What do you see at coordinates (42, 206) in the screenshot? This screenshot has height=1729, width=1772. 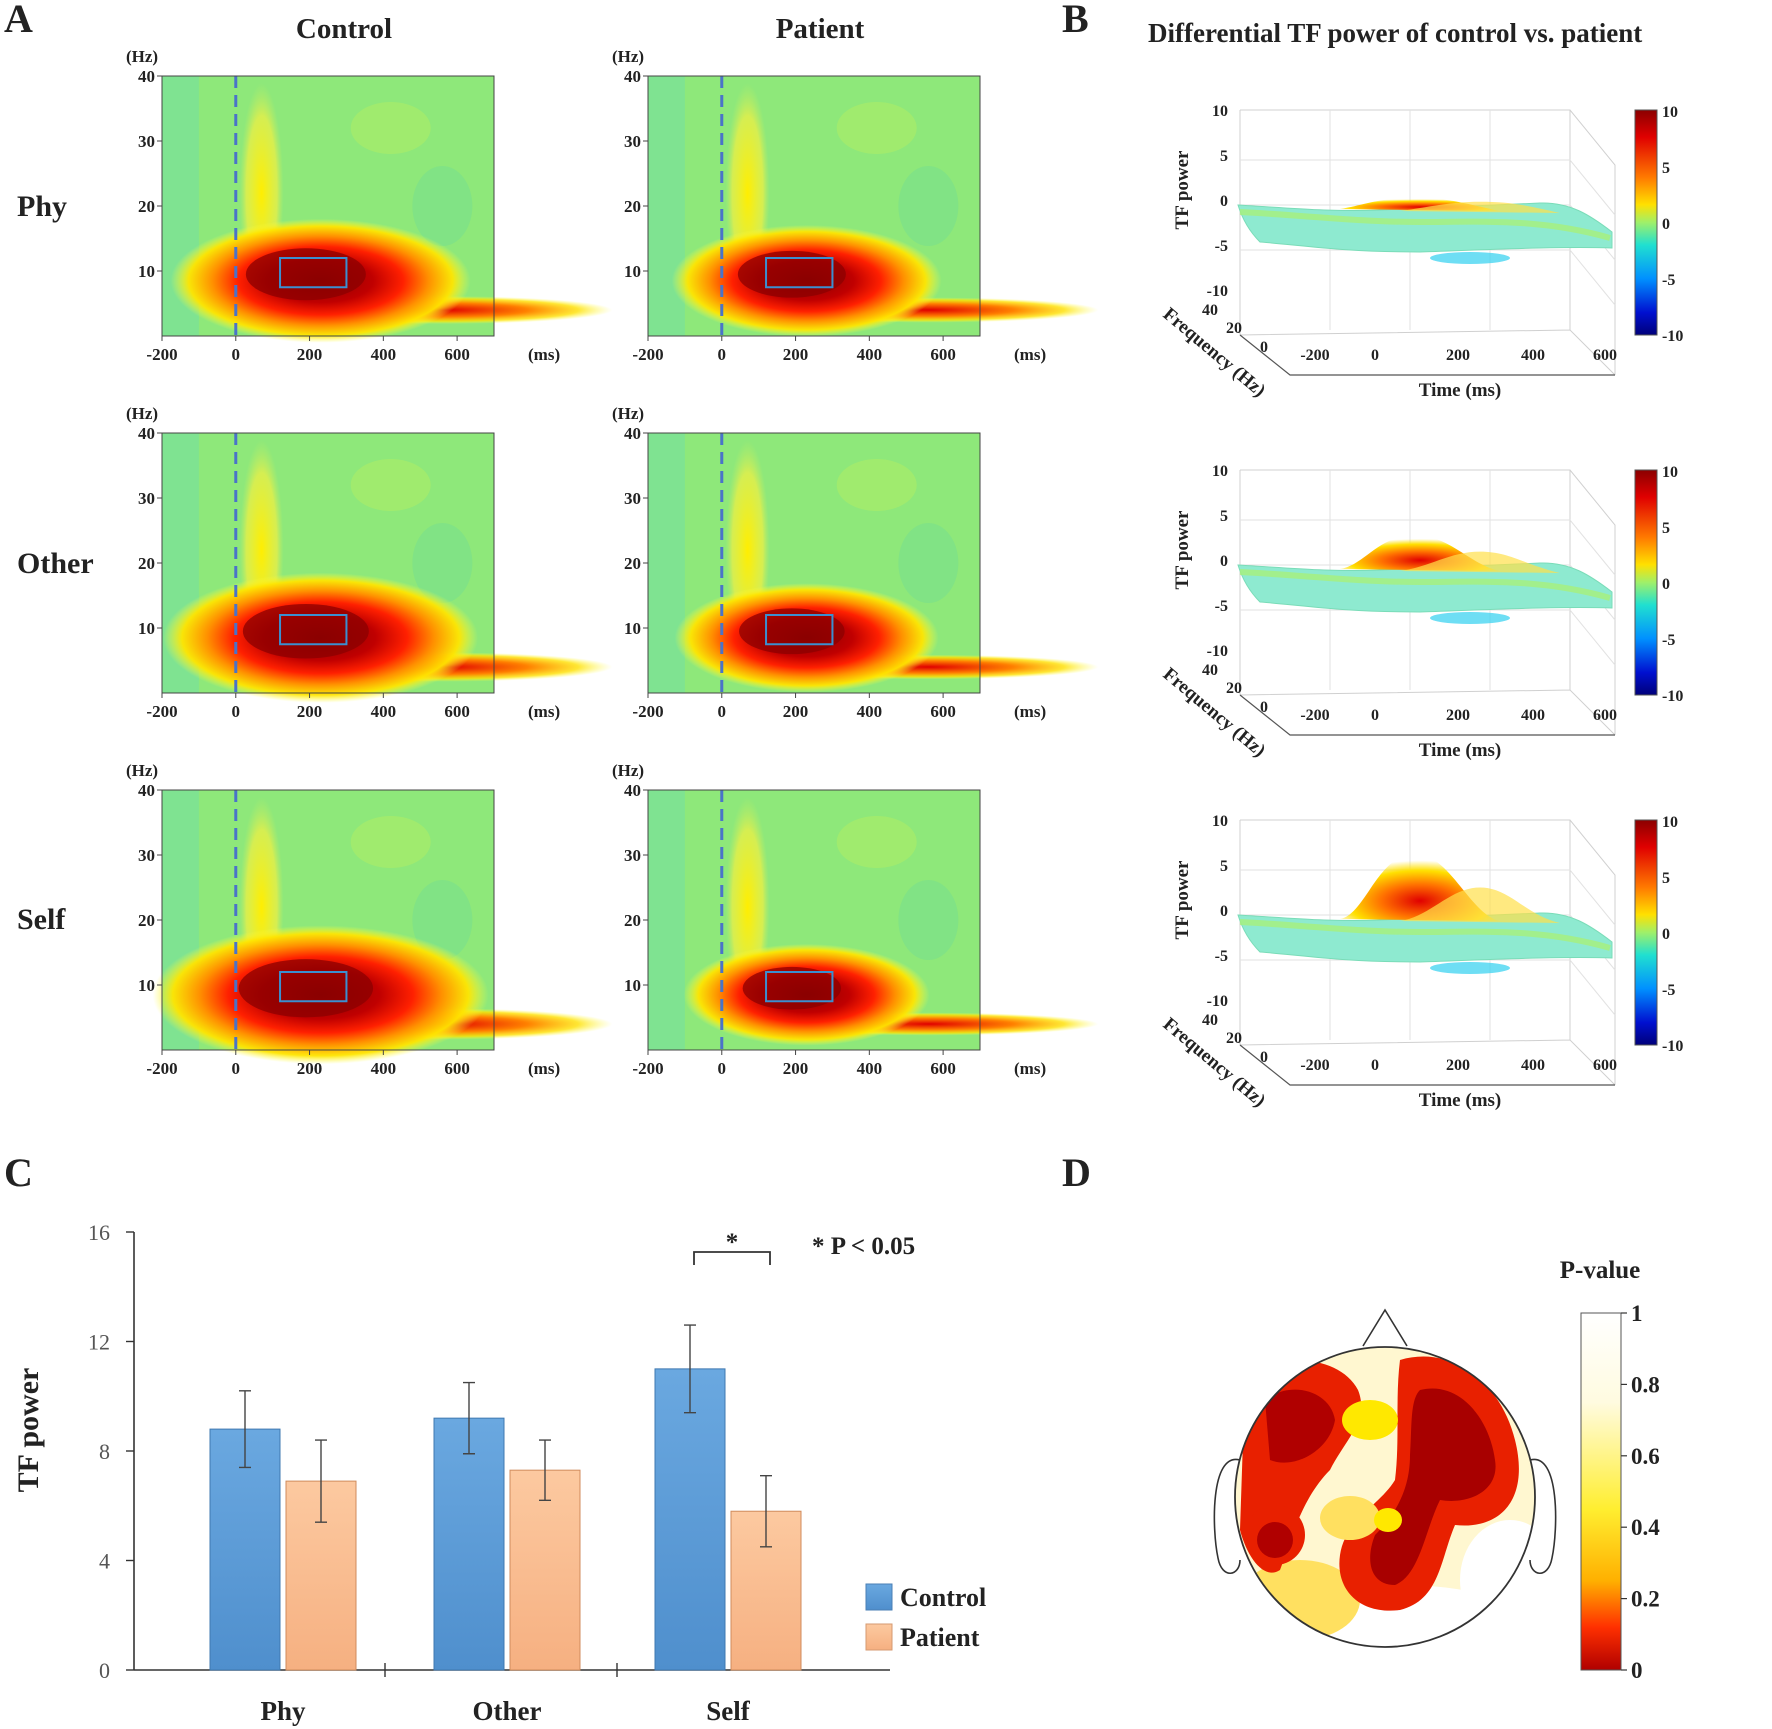 I see `row-label-phy: Phy` at bounding box center [42, 206].